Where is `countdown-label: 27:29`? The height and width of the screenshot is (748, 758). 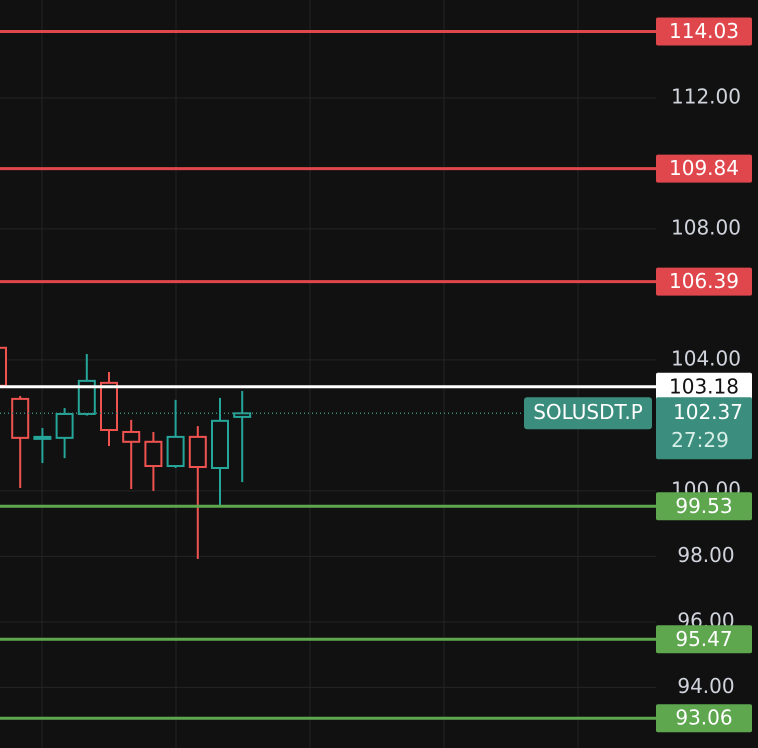
countdown-label: 27:29 is located at coordinates (700, 440).